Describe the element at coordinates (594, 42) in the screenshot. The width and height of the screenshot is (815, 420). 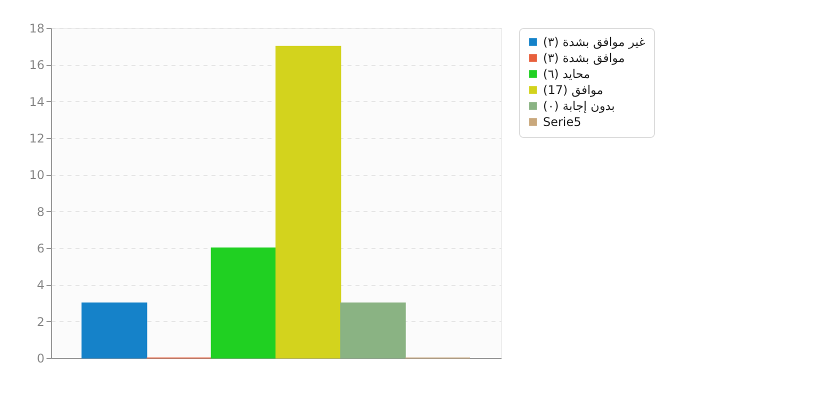
I see `legend-label: غير موافق بشدة (٣)` at that location.